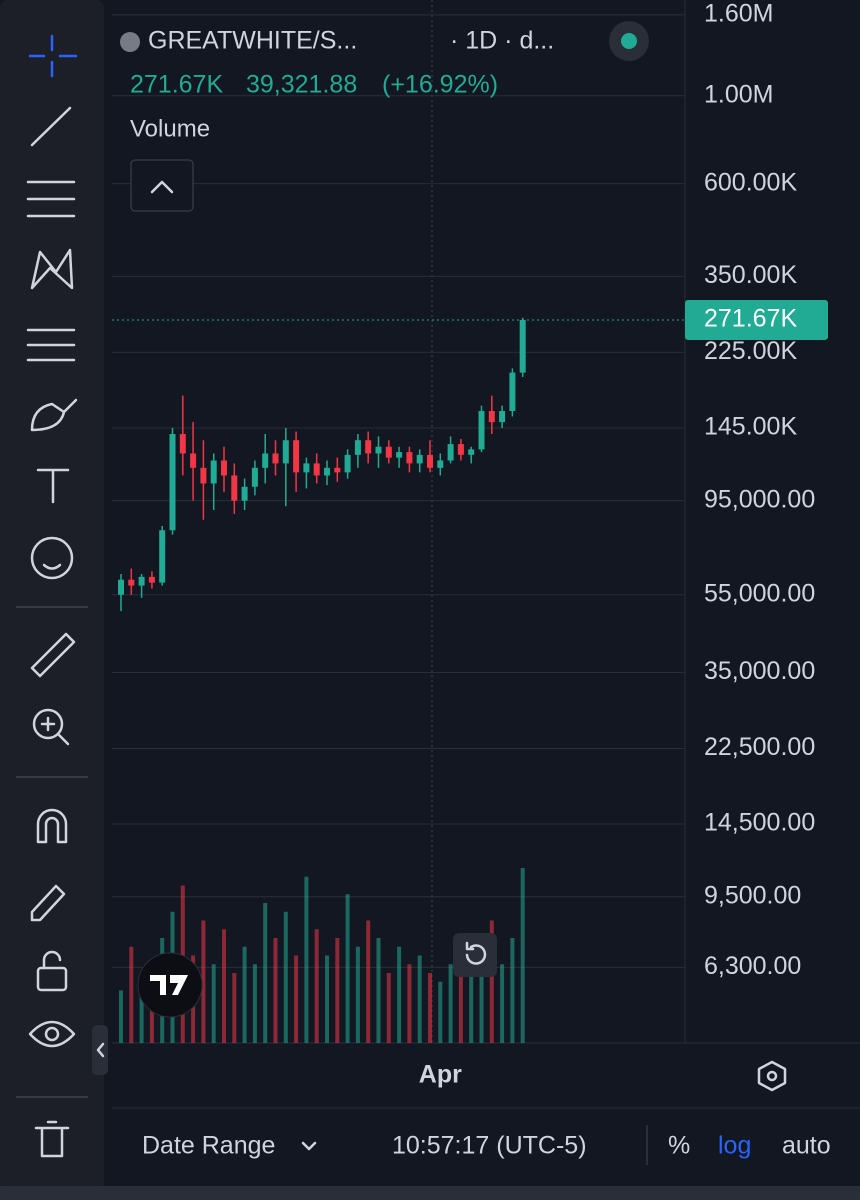 The height and width of the screenshot is (1200, 860). What do you see at coordinates (53, 56) in the screenshot?
I see `crosshair-tool` at bounding box center [53, 56].